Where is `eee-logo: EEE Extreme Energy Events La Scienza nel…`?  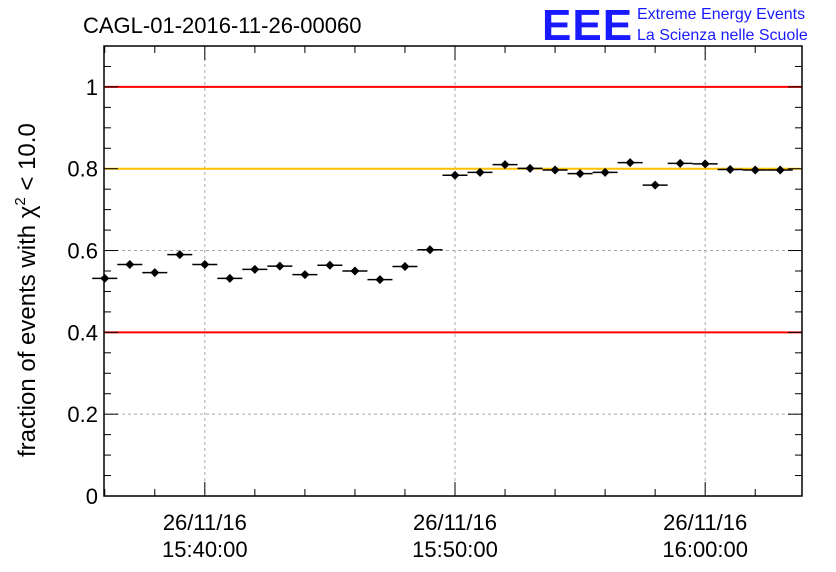
eee-logo: EEE Extreme Energy Events La Scienza nel… is located at coordinates (675, 25).